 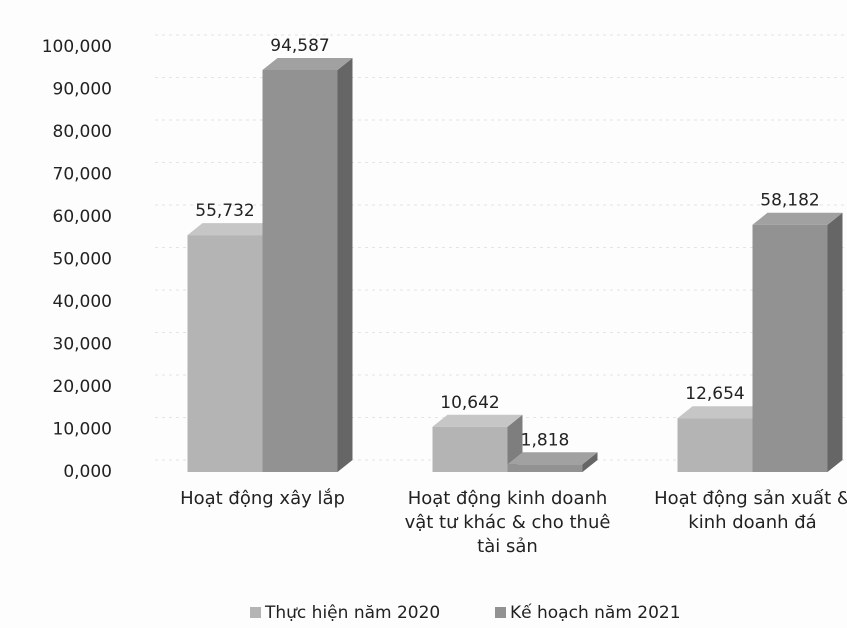 What do you see at coordinates (82, 217) in the screenshot?
I see `y-tick-label: 60,000` at bounding box center [82, 217].